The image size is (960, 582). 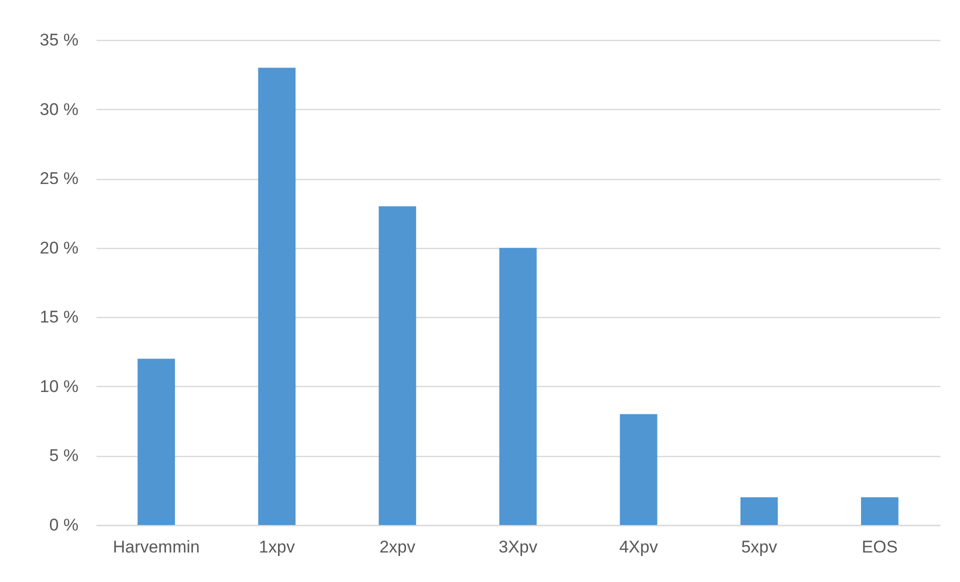 What do you see at coordinates (63, 525) in the screenshot?
I see `y-tick-label: 0 %` at bounding box center [63, 525].